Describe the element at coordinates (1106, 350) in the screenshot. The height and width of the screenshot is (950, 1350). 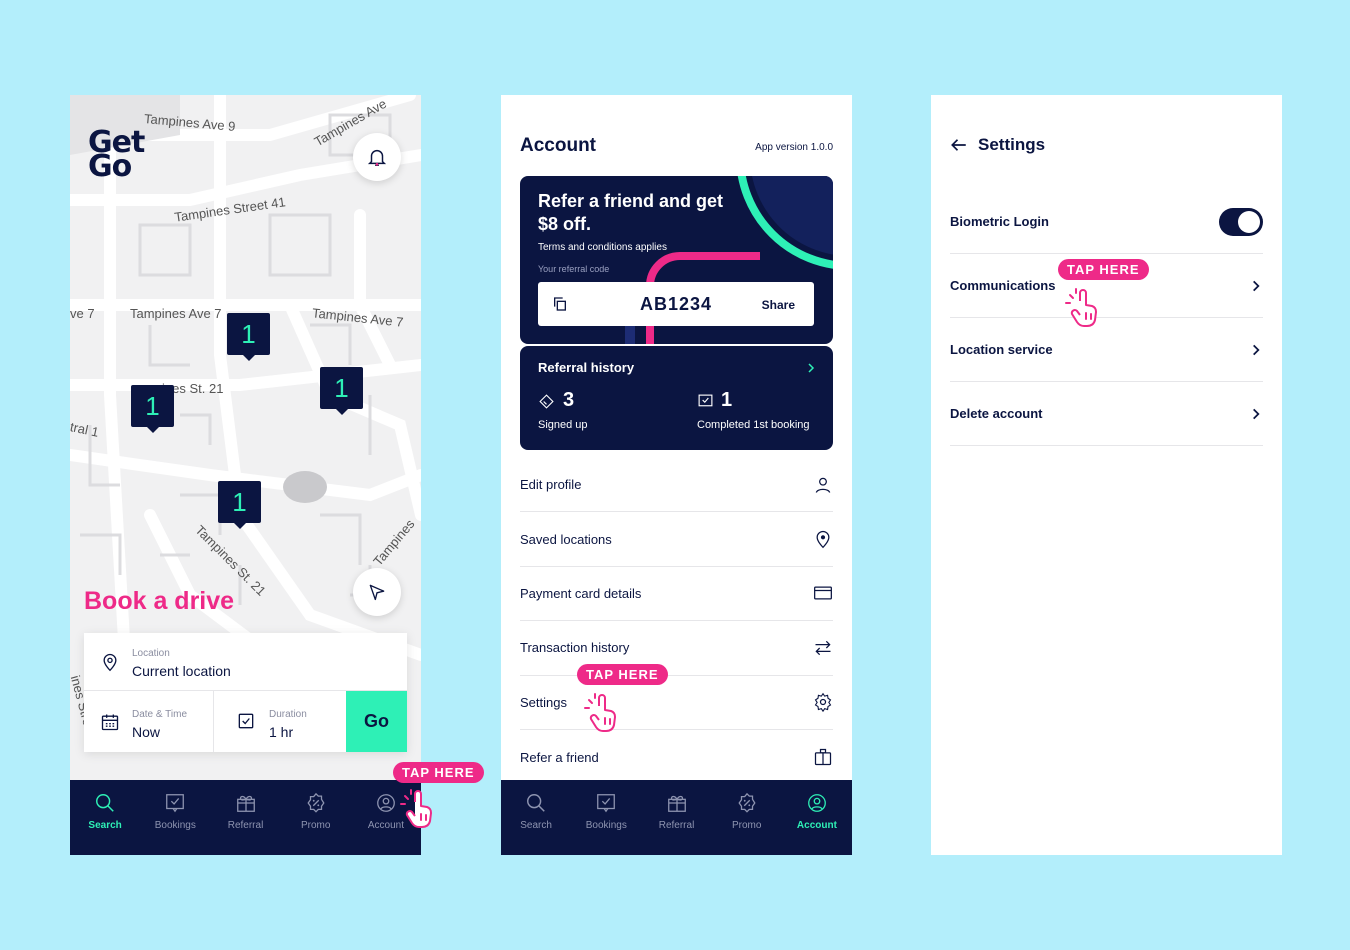
I see `setting-location-service: Location service` at that location.